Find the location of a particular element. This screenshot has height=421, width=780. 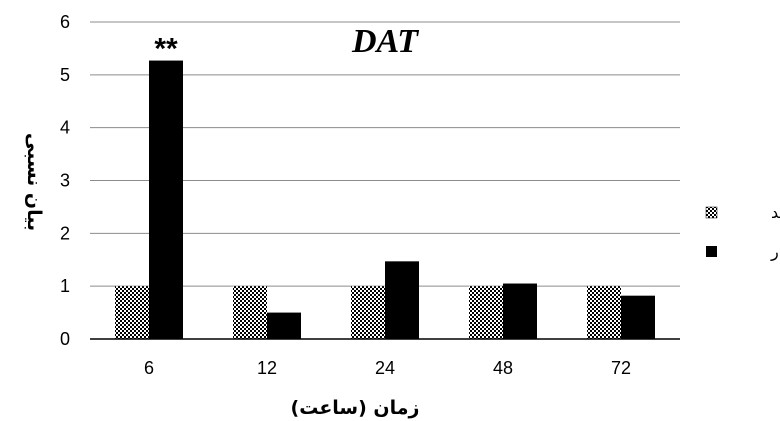

legend-item-control: شاهد is located at coordinates (742, 212).